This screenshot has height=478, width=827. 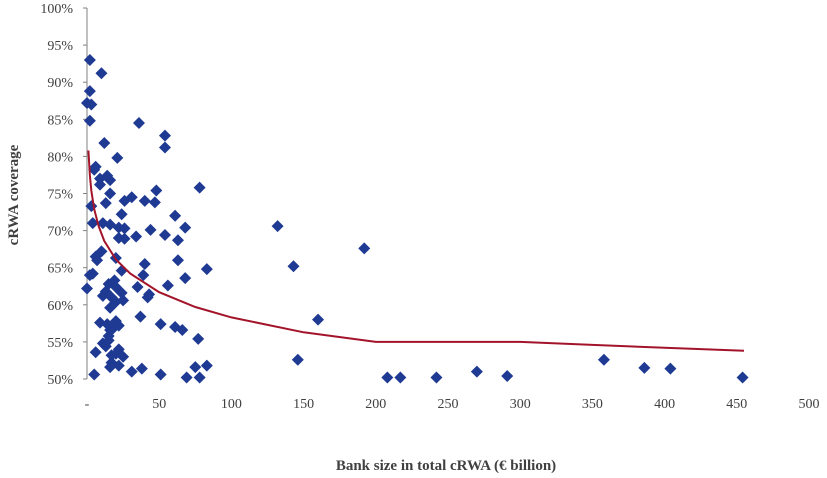 I want to click on x-tick-label: 200, so click(x=375, y=404).